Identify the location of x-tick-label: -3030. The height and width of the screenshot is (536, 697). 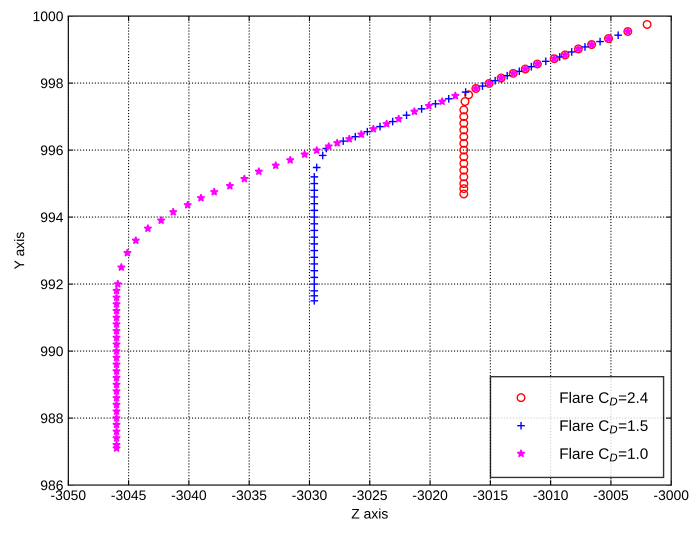
(309, 495).